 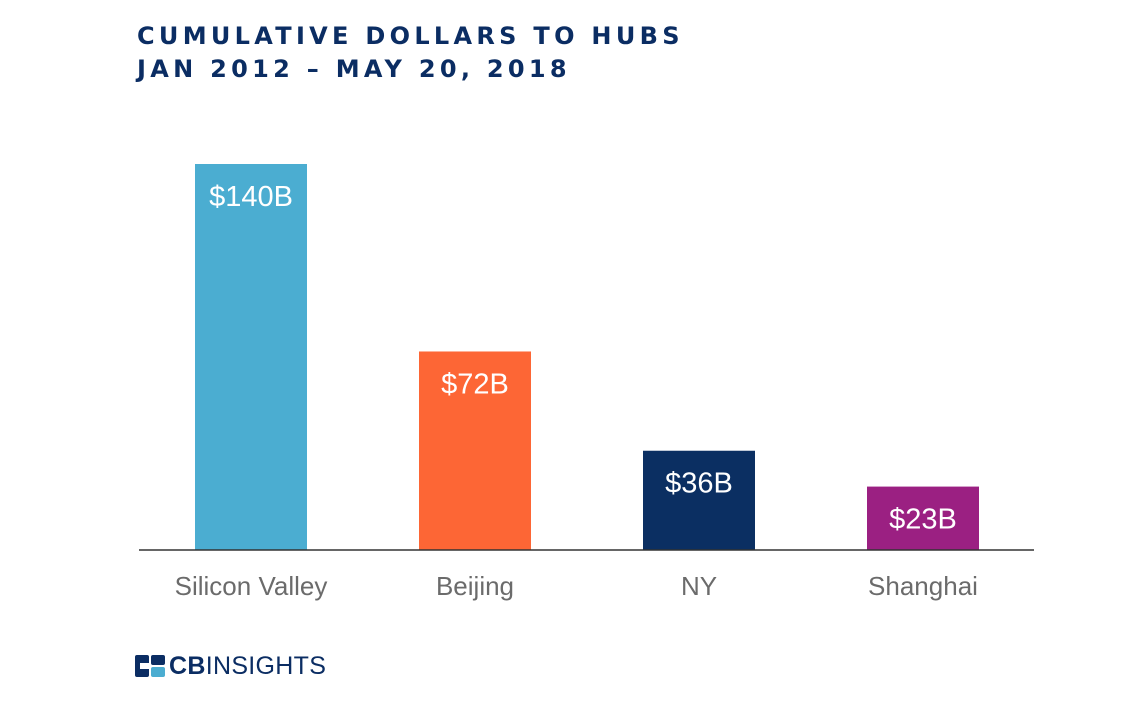 What do you see at coordinates (699, 586) in the screenshot?
I see `category-label-ny: NY` at bounding box center [699, 586].